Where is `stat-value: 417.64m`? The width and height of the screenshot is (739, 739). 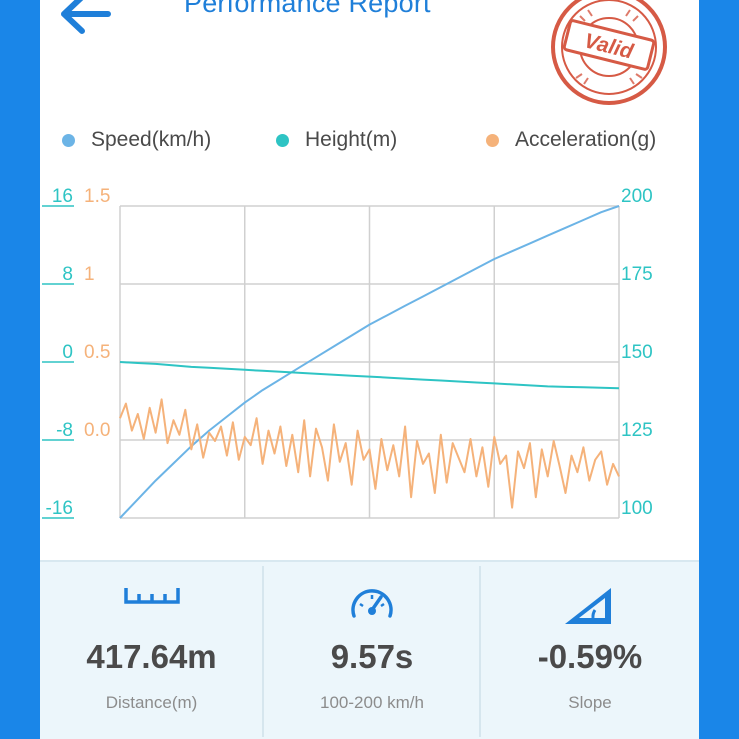
stat-value: 417.64m is located at coordinates (151, 656).